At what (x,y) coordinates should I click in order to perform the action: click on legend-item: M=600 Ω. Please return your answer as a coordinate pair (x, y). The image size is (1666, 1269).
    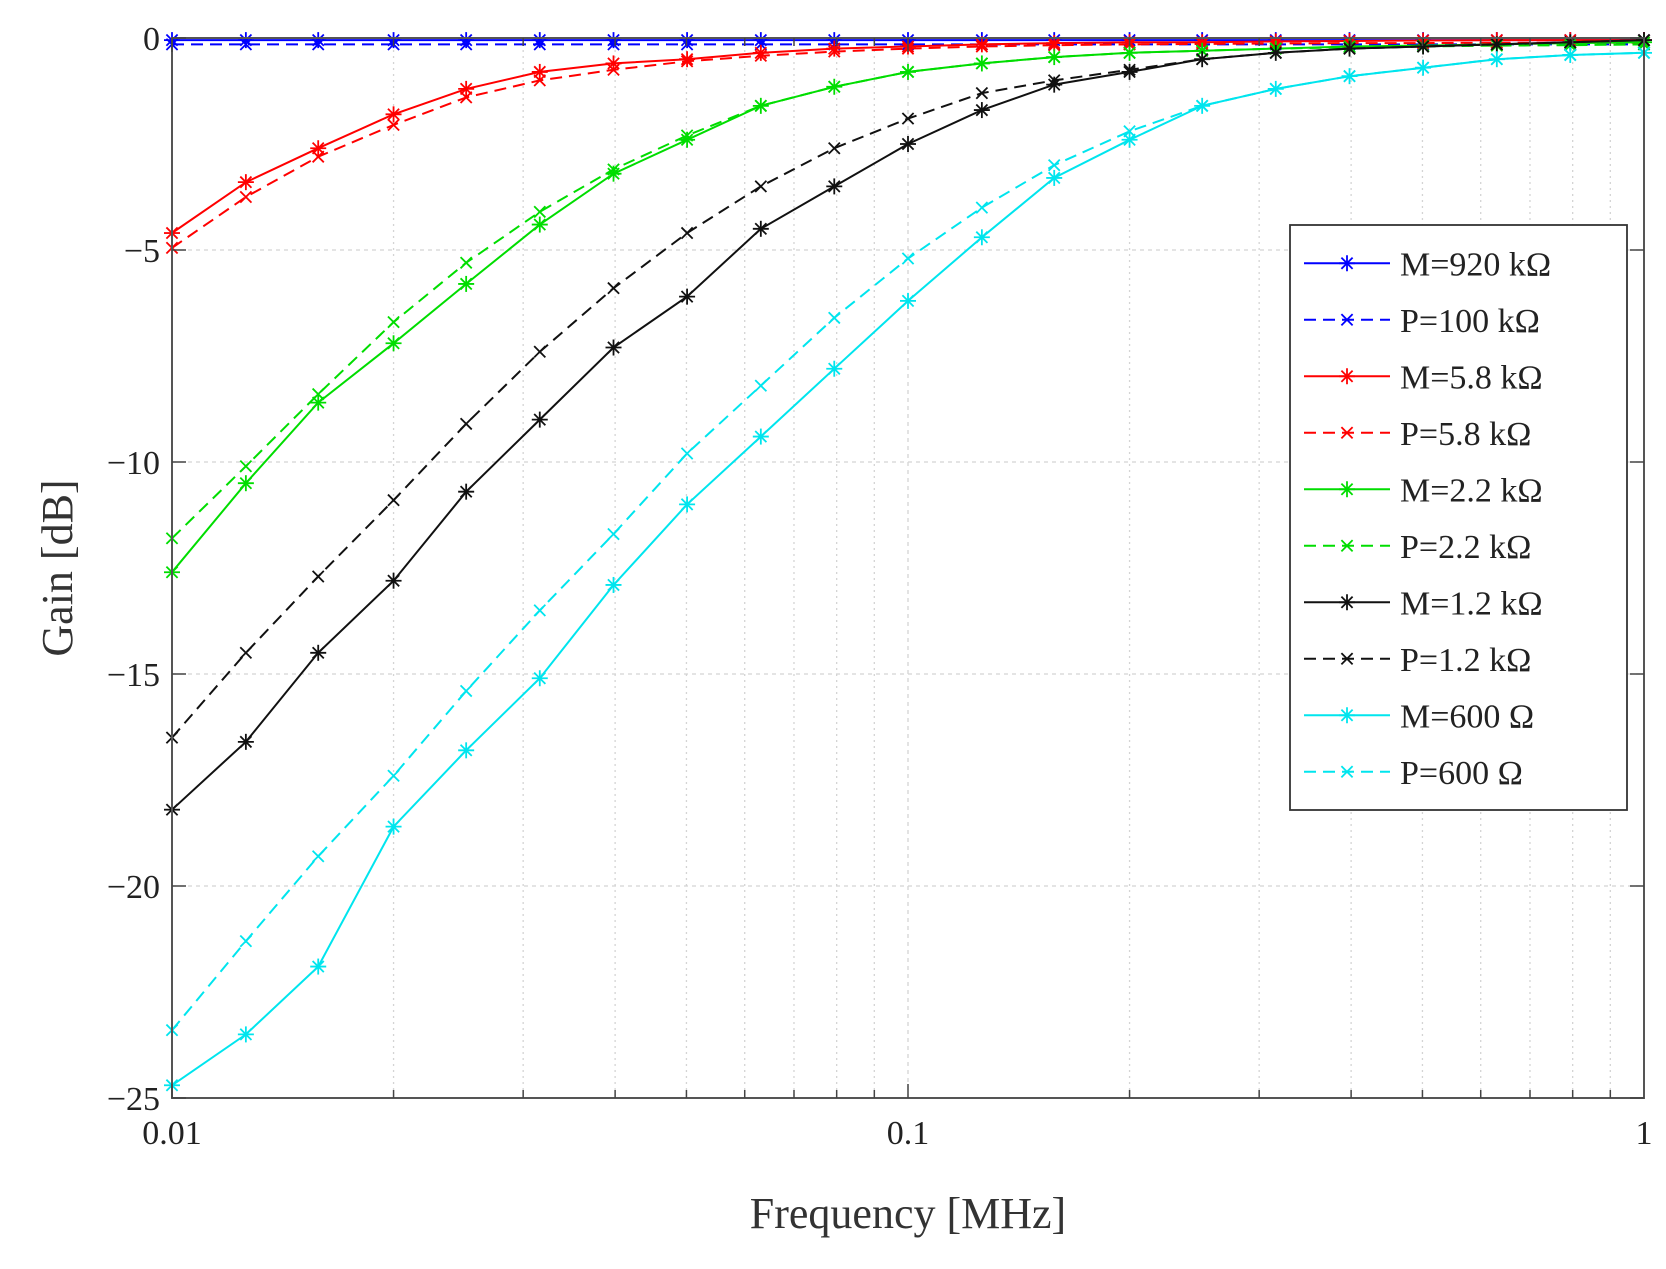
    Looking at the image, I should click on (1419, 716).